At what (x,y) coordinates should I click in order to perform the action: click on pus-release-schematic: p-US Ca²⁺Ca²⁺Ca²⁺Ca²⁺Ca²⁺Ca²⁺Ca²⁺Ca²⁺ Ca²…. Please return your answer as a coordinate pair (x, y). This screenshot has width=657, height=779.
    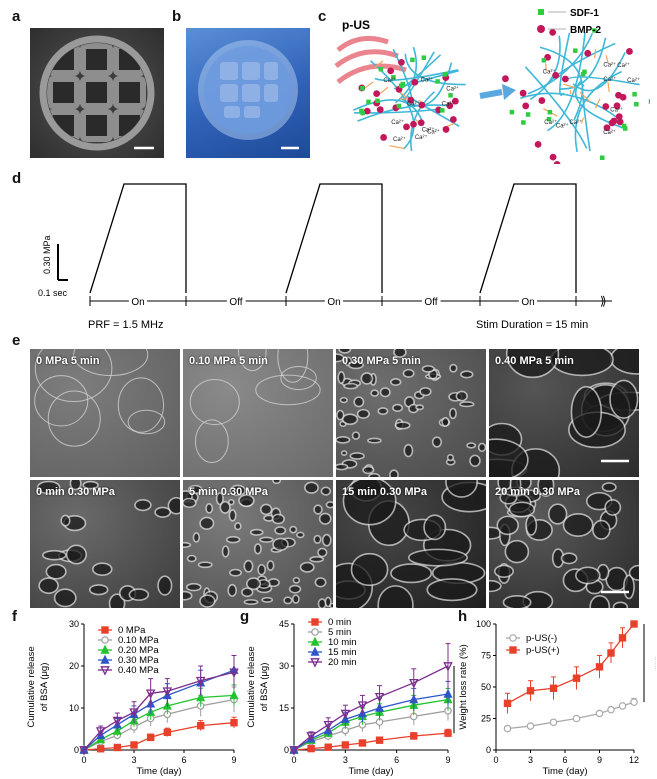
    Looking at the image, I should click on (492, 86).